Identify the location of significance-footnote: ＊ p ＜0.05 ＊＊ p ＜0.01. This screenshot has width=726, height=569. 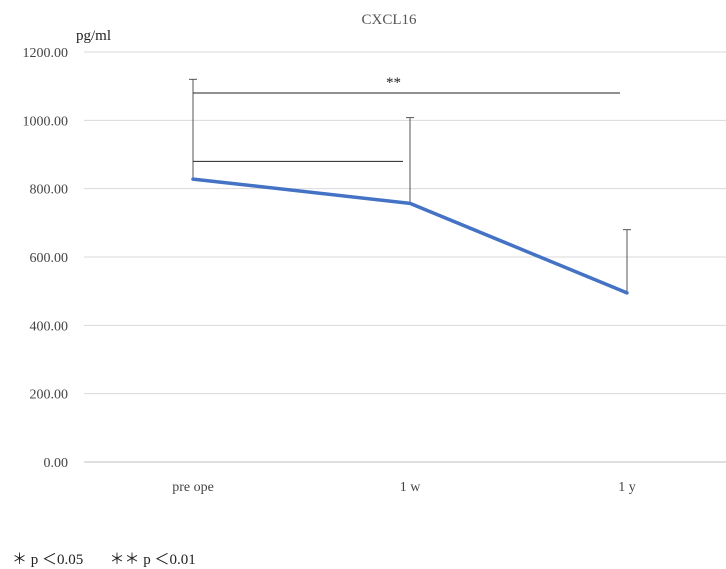
(104, 560).